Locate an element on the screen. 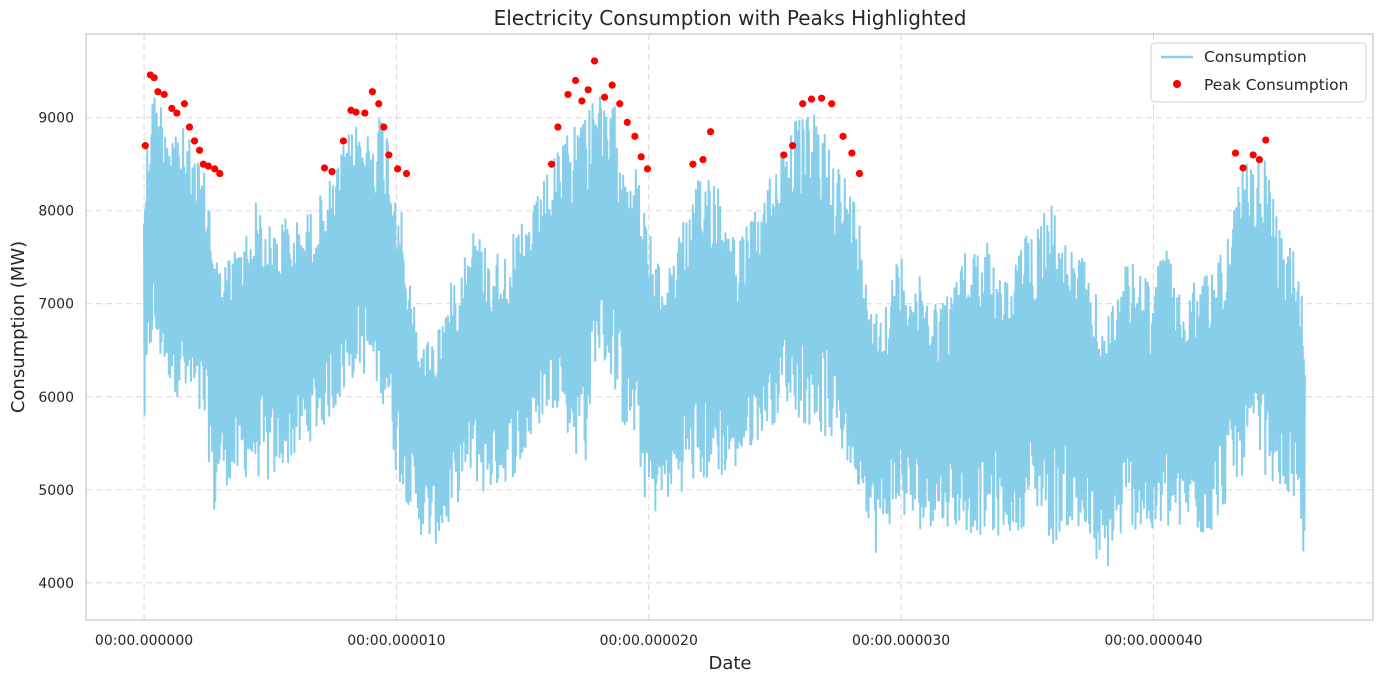 The width and height of the screenshot is (1384, 688). legend: Consumption Peak Consumption is located at coordinates (1258, 72).